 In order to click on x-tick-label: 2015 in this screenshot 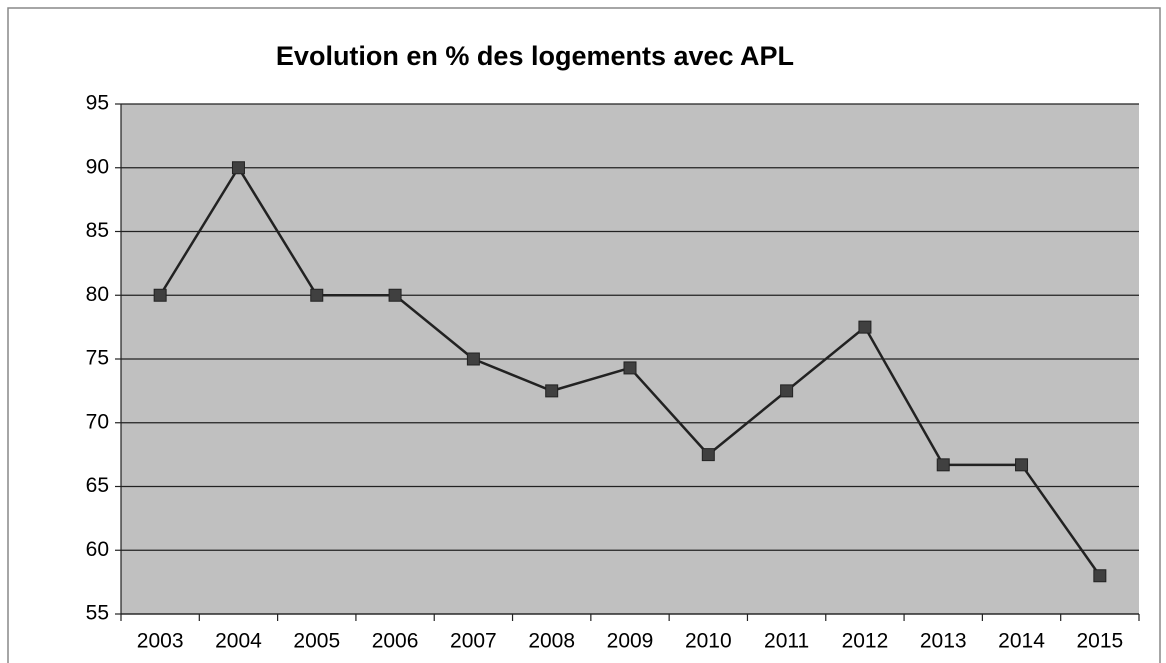, I will do `click(1099, 641)`.